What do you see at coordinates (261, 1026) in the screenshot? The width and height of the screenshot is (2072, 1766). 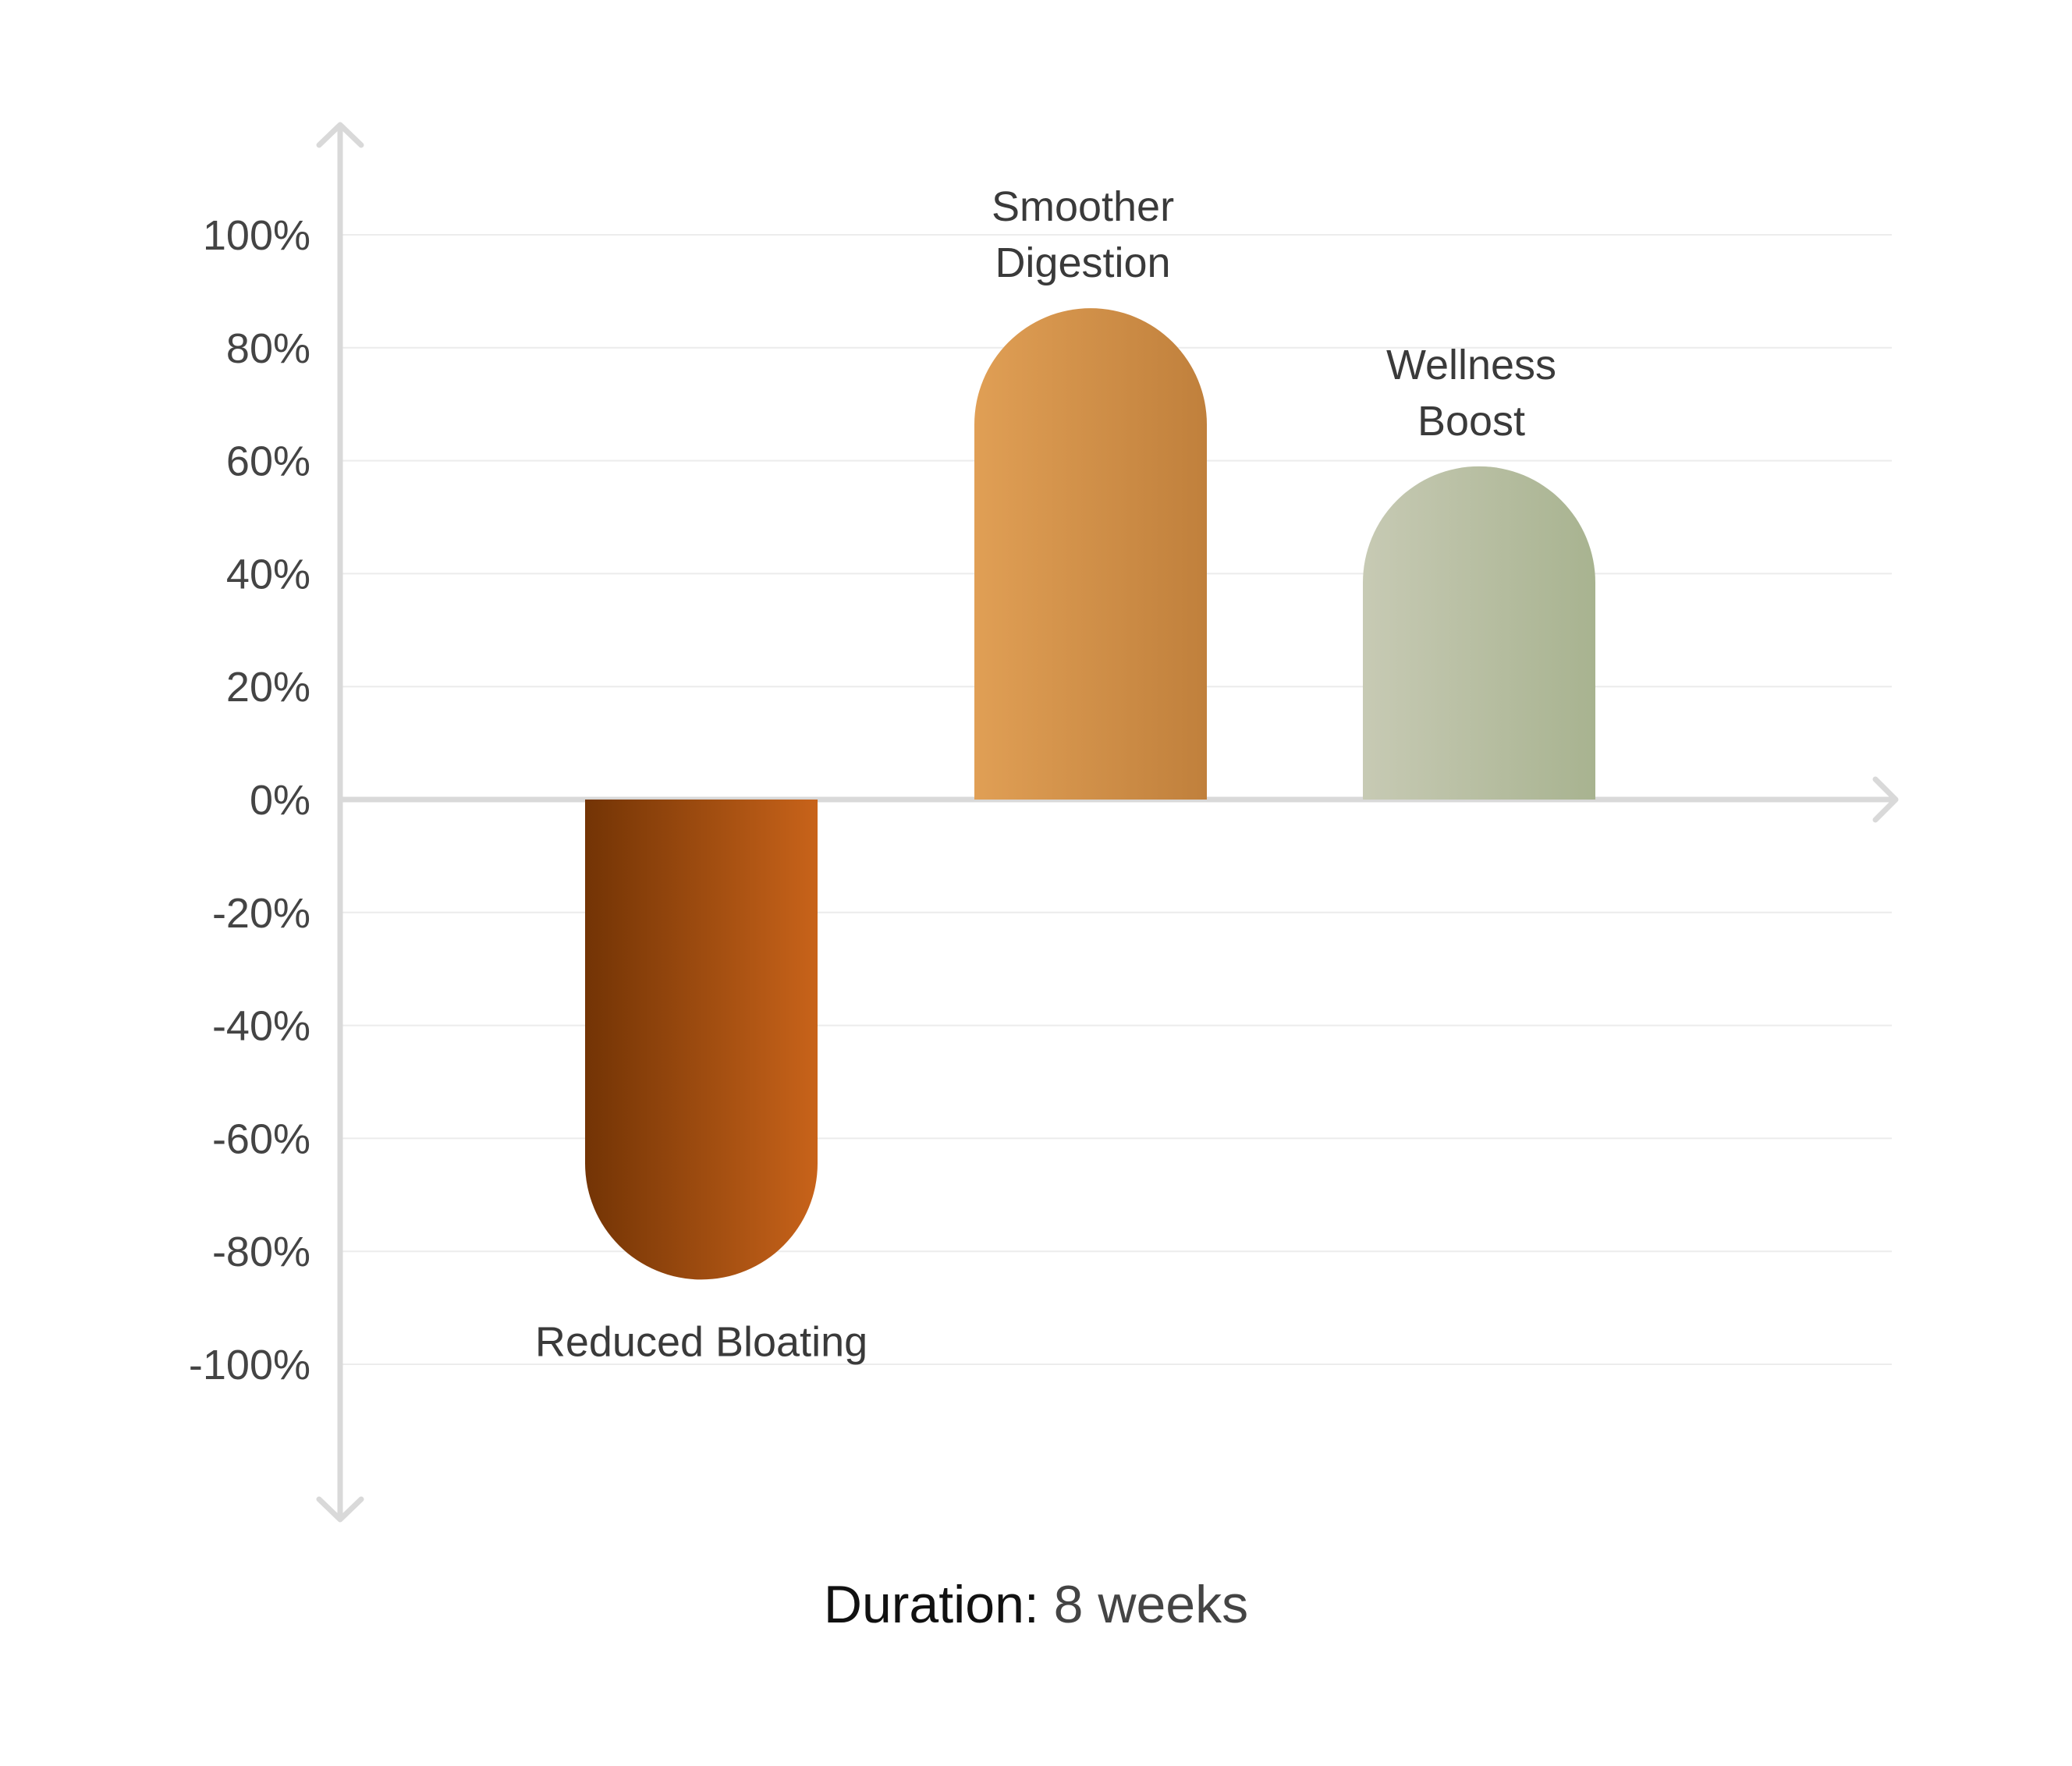 I see `y-tick-label: -40%` at bounding box center [261, 1026].